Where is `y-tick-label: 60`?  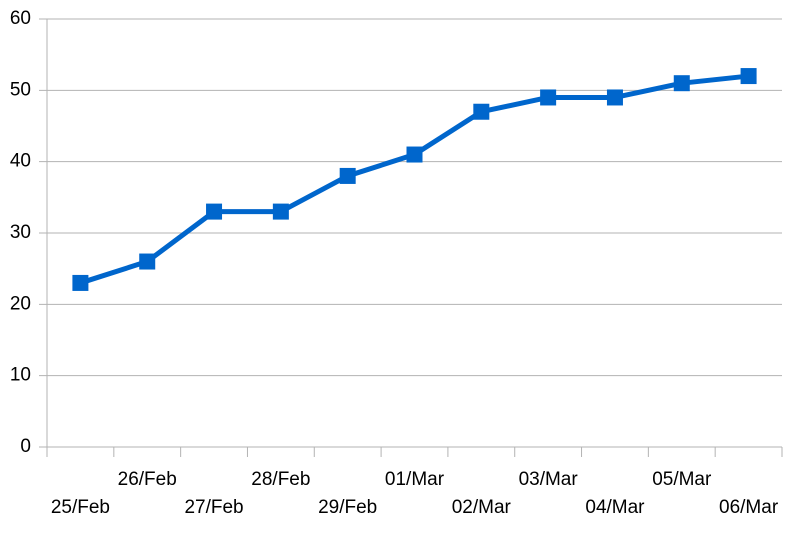 y-tick-label: 60 is located at coordinates (20, 18).